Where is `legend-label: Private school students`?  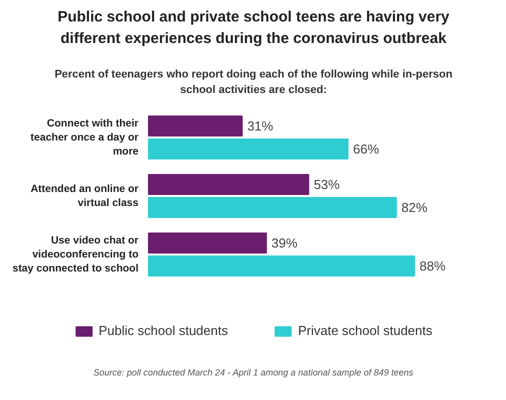
legend-label: Private school students is located at coordinates (365, 330).